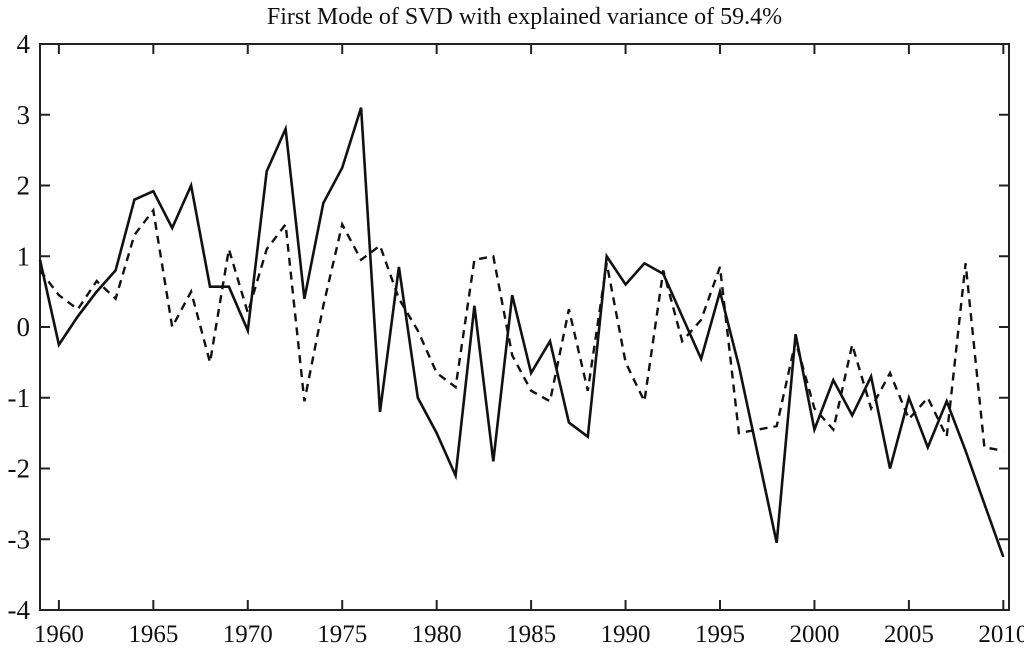 The image size is (1024, 663). I want to click on x-tick-label: 1985, so click(531, 634).